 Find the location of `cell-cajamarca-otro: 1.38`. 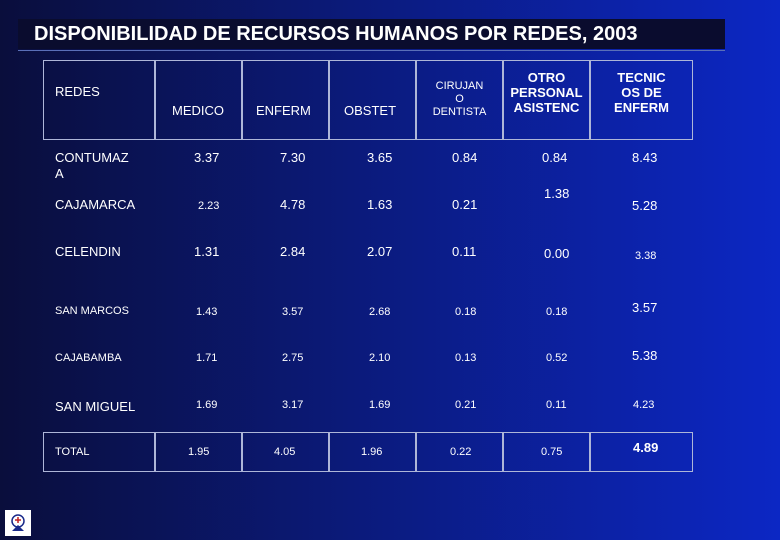

cell-cajamarca-otro: 1.38 is located at coordinates (557, 193).